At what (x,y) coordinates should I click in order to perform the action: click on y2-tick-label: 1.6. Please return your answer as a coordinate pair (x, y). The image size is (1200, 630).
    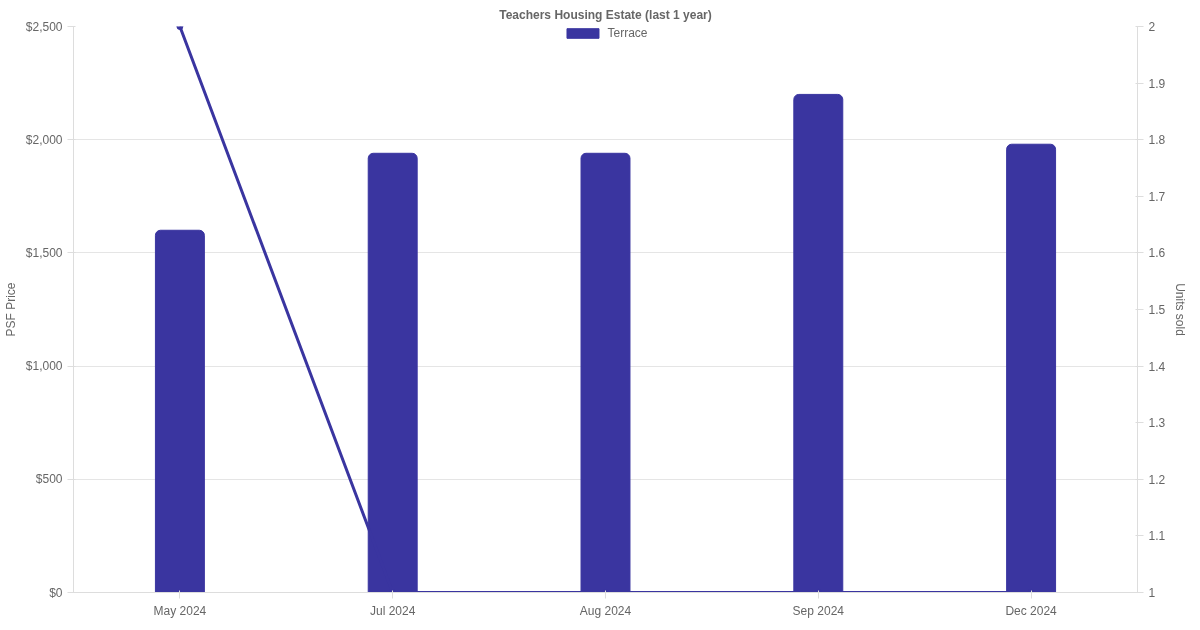
    Looking at the image, I should click on (1157, 253).